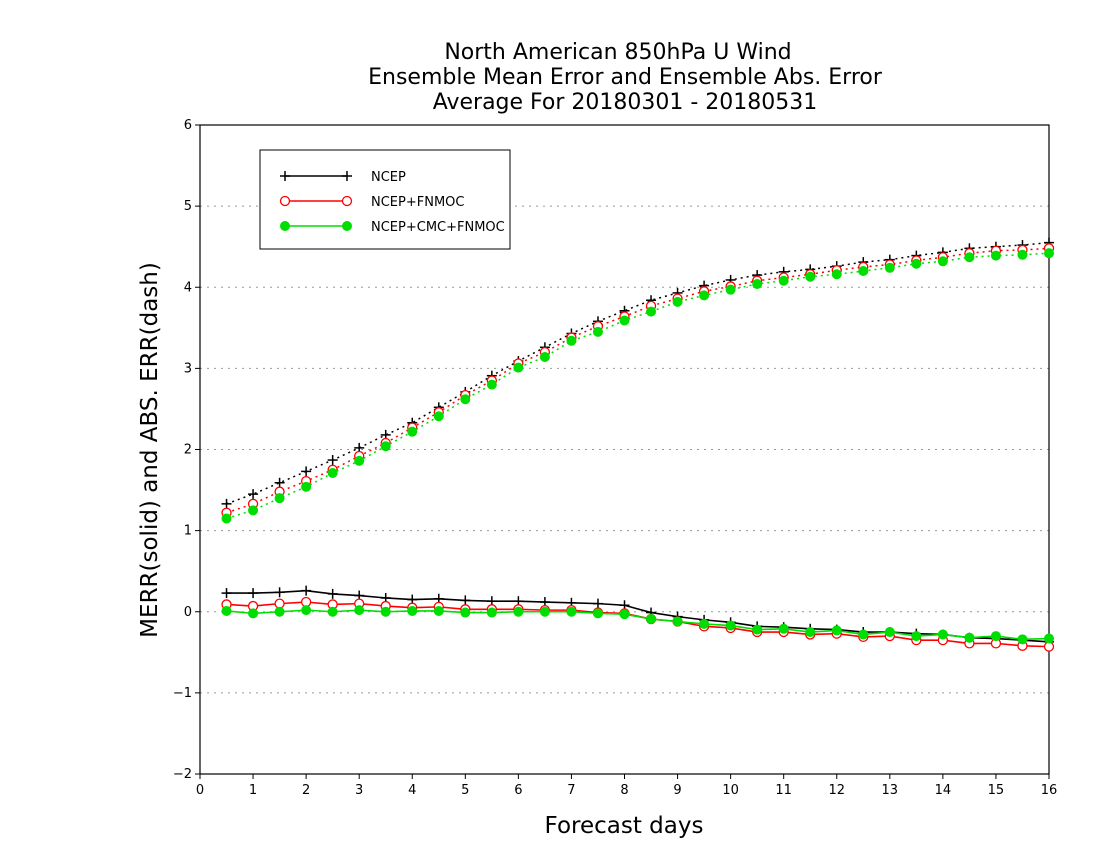  I want to click on x-tick-label: 14, so click(943, 790).